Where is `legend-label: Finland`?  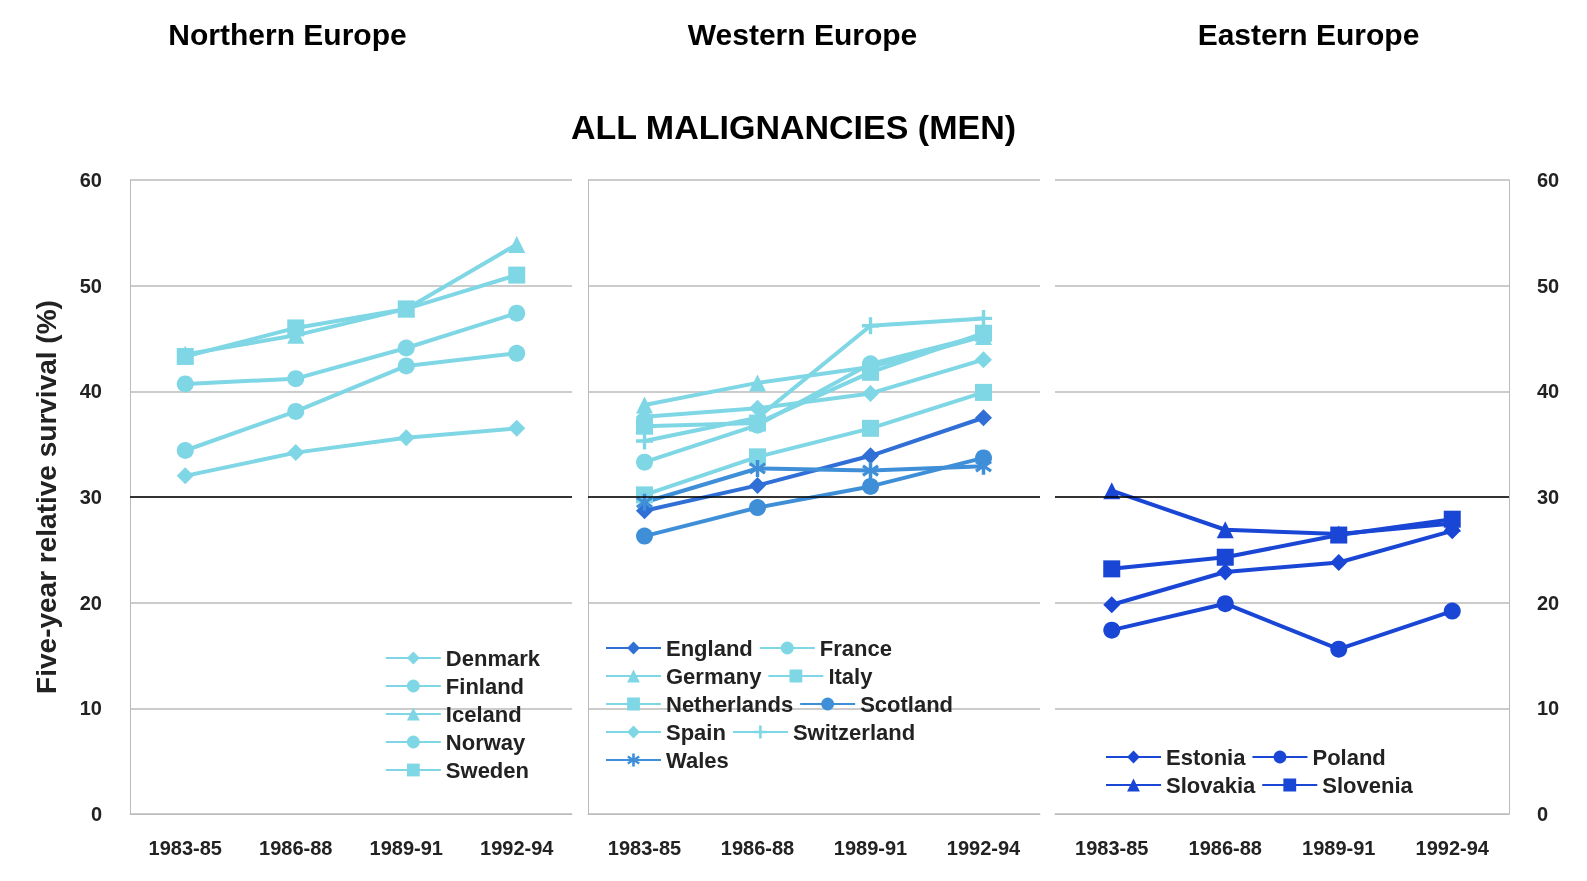 legend-label: Finland is located at coordinates (485, 686).